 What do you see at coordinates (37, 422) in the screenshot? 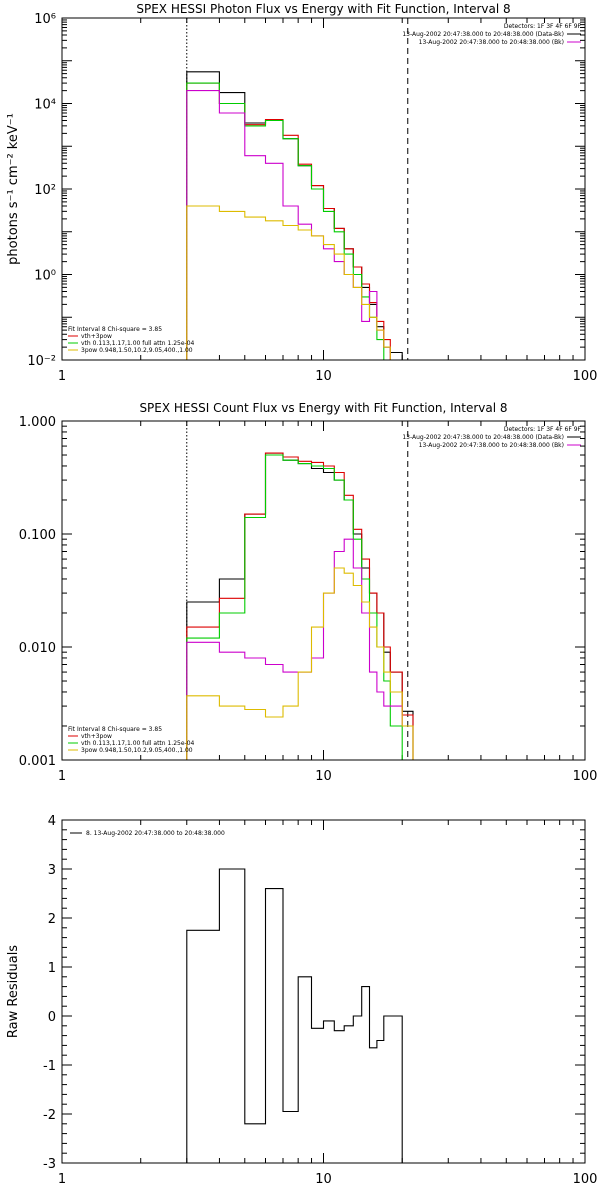
I see `y-tick-label: 1.000` at bounding box center [37, 422].